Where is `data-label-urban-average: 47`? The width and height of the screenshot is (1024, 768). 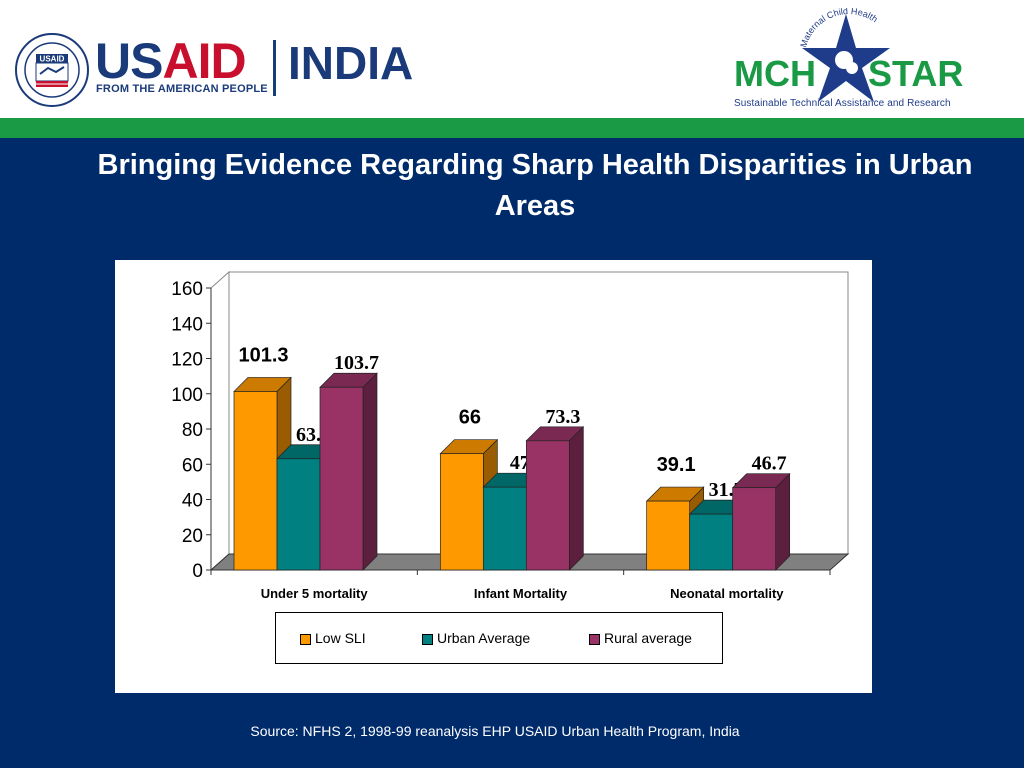
data-label-urban-average: 47 is located at coordinates (520, 463).